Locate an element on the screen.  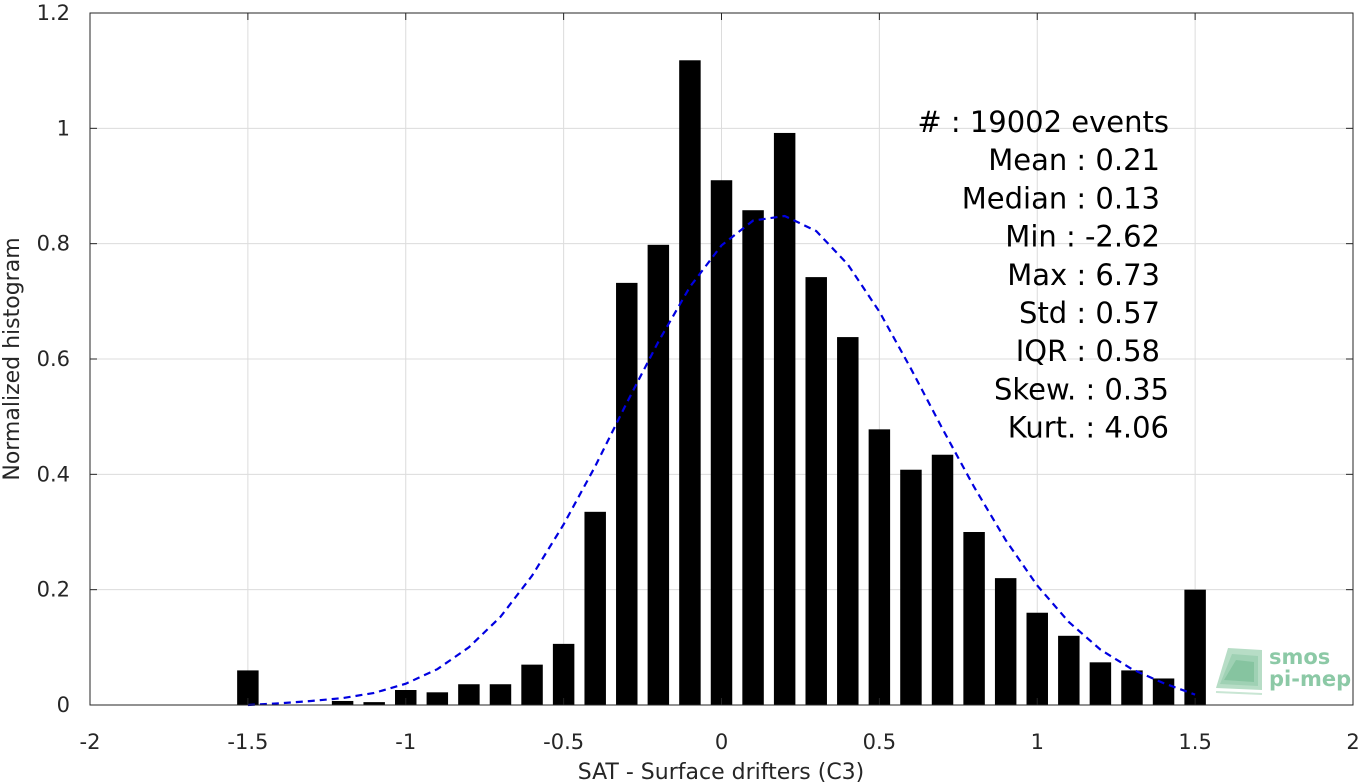
logo-text-line1: smos is located at coordinates (1299, 657).